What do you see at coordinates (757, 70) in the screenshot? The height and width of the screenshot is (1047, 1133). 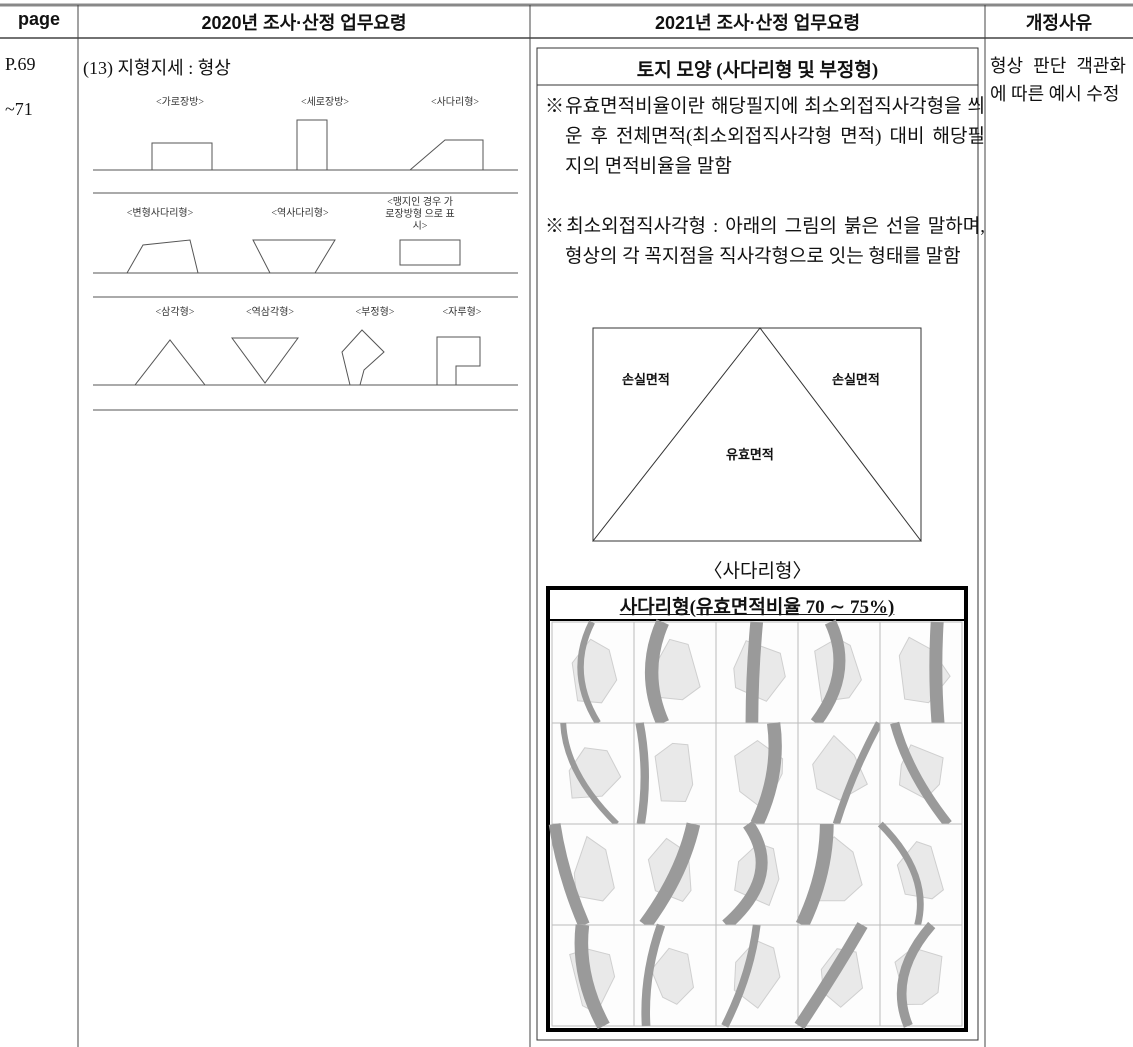 I see `box-title: 토지 모양 (사다리형 및 부정형)` at bounding box center [757, 70].